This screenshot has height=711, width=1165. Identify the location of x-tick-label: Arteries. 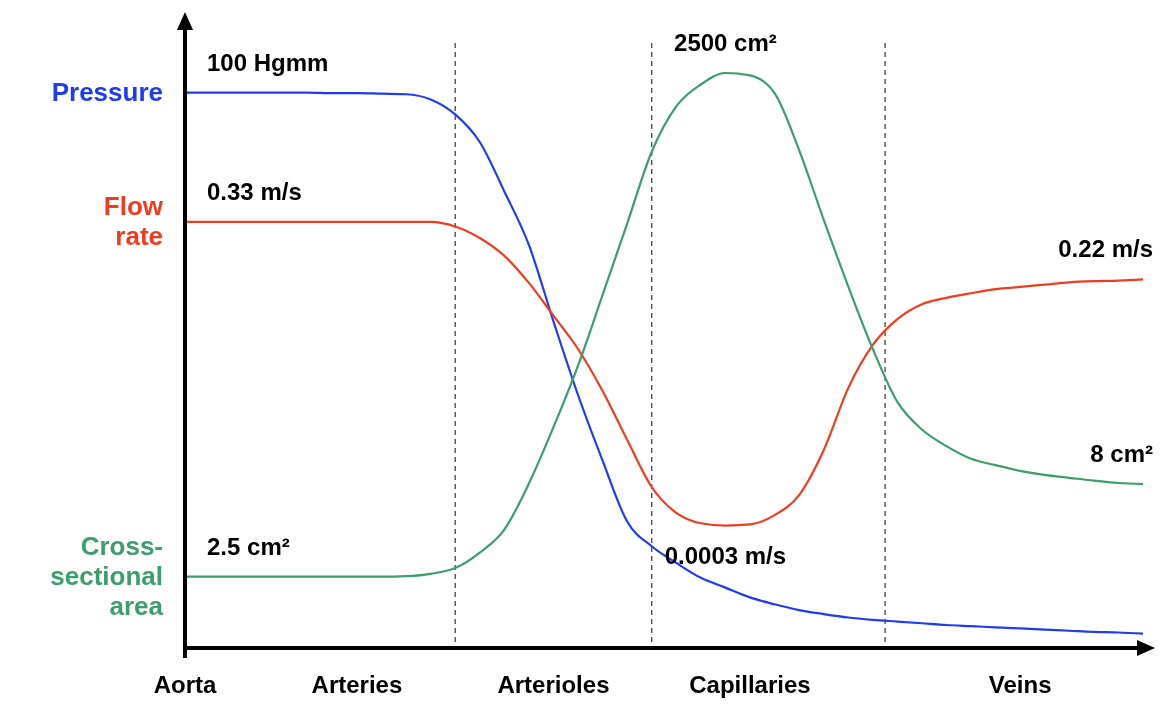
(357, 684).